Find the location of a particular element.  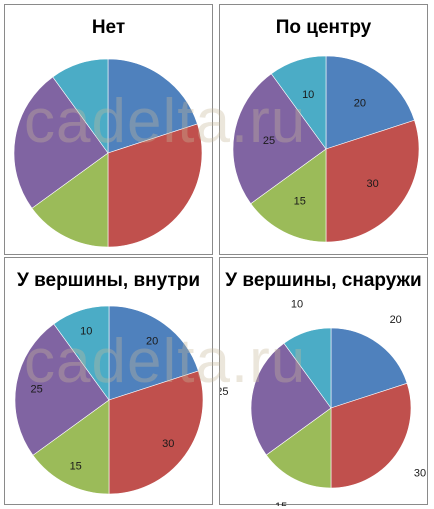

chart-title: По центру is located at coordinates (323, 27).